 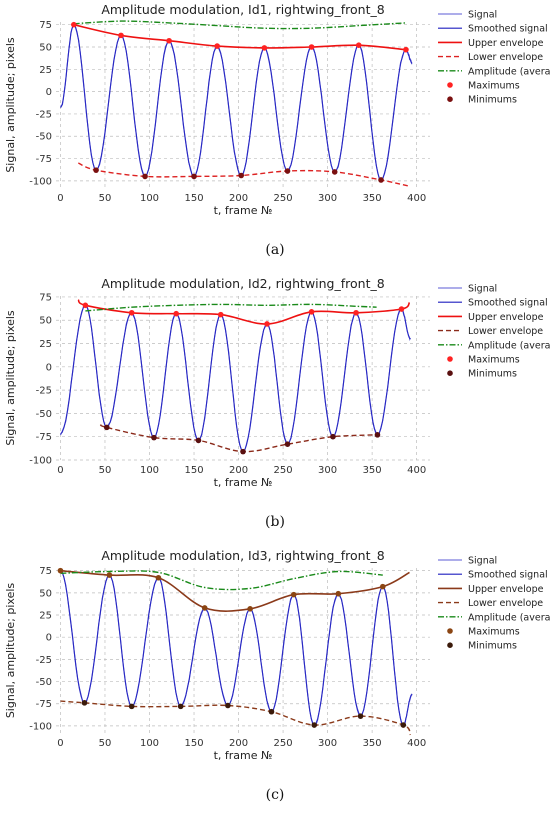 What do you see at coordinates (275, 522) in the screenshot?
I see `panel-label: (b)` at bounding box center [275, 522].